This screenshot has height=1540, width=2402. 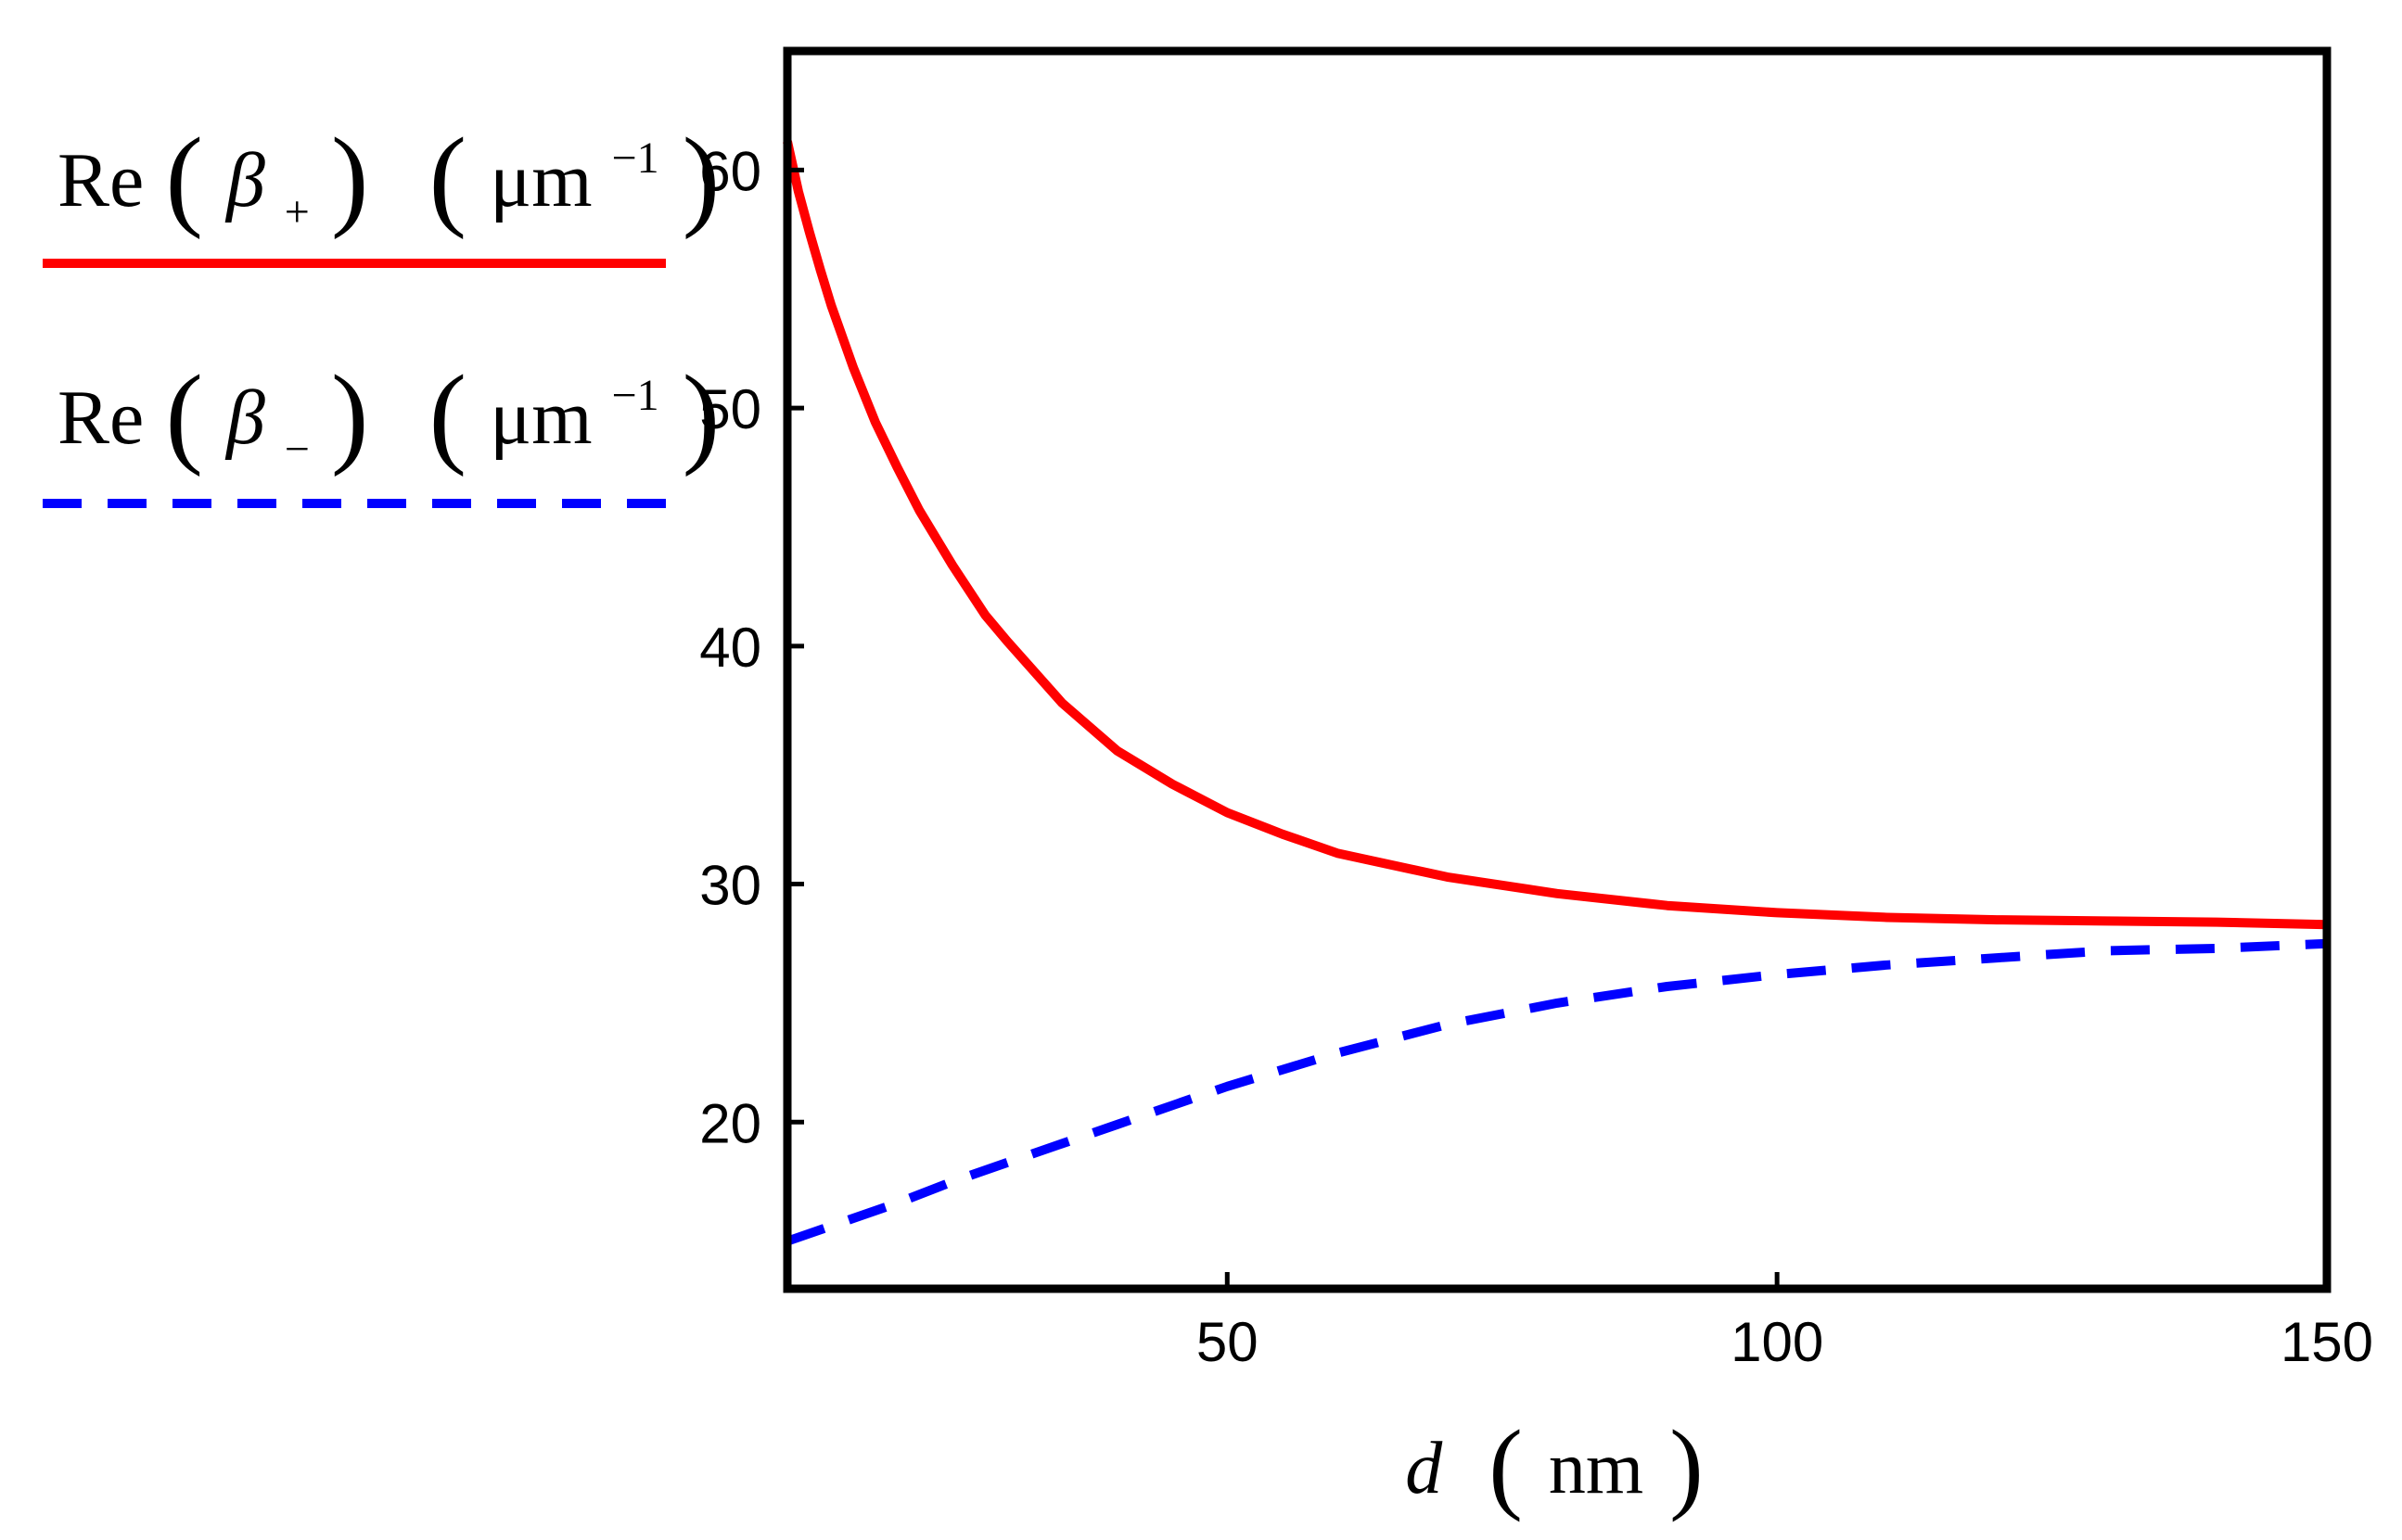 I want to click on legend-subscript: +, so click(x=297, y=211).